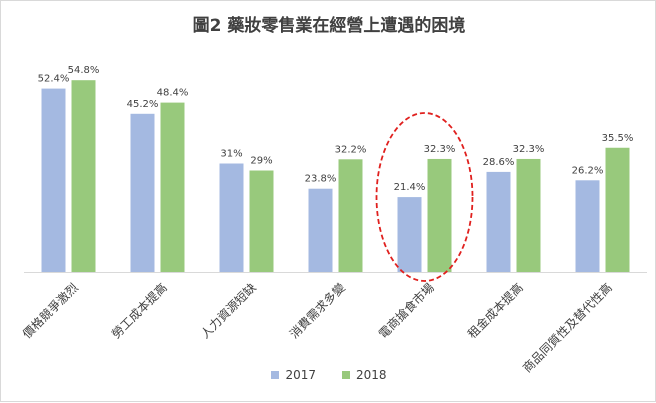  Describe the element at coordinates (300, 375) in the screenshot. I see `legend-label-2017: 2017` at that location.